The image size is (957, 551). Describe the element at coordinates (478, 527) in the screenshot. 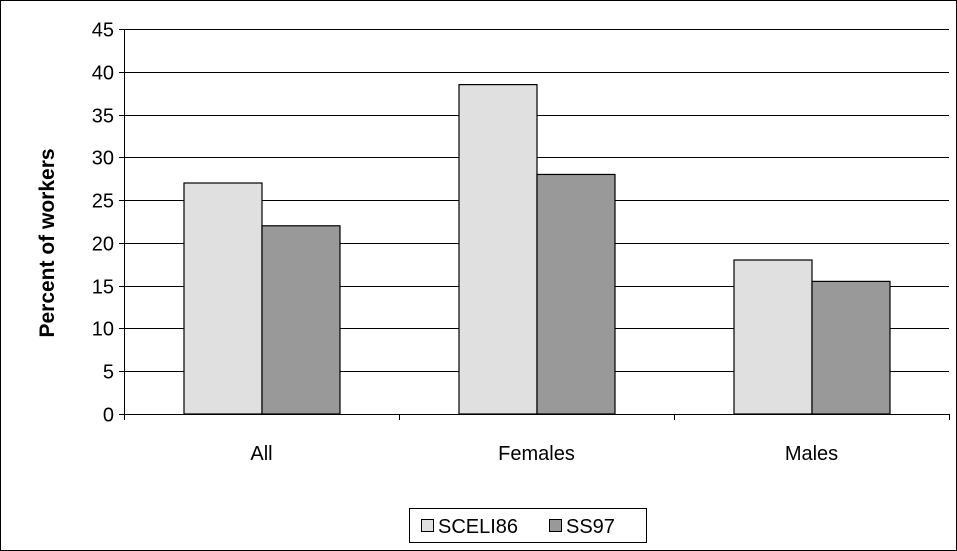

I see `legend-label-sceli86: SCELI86` at that location.